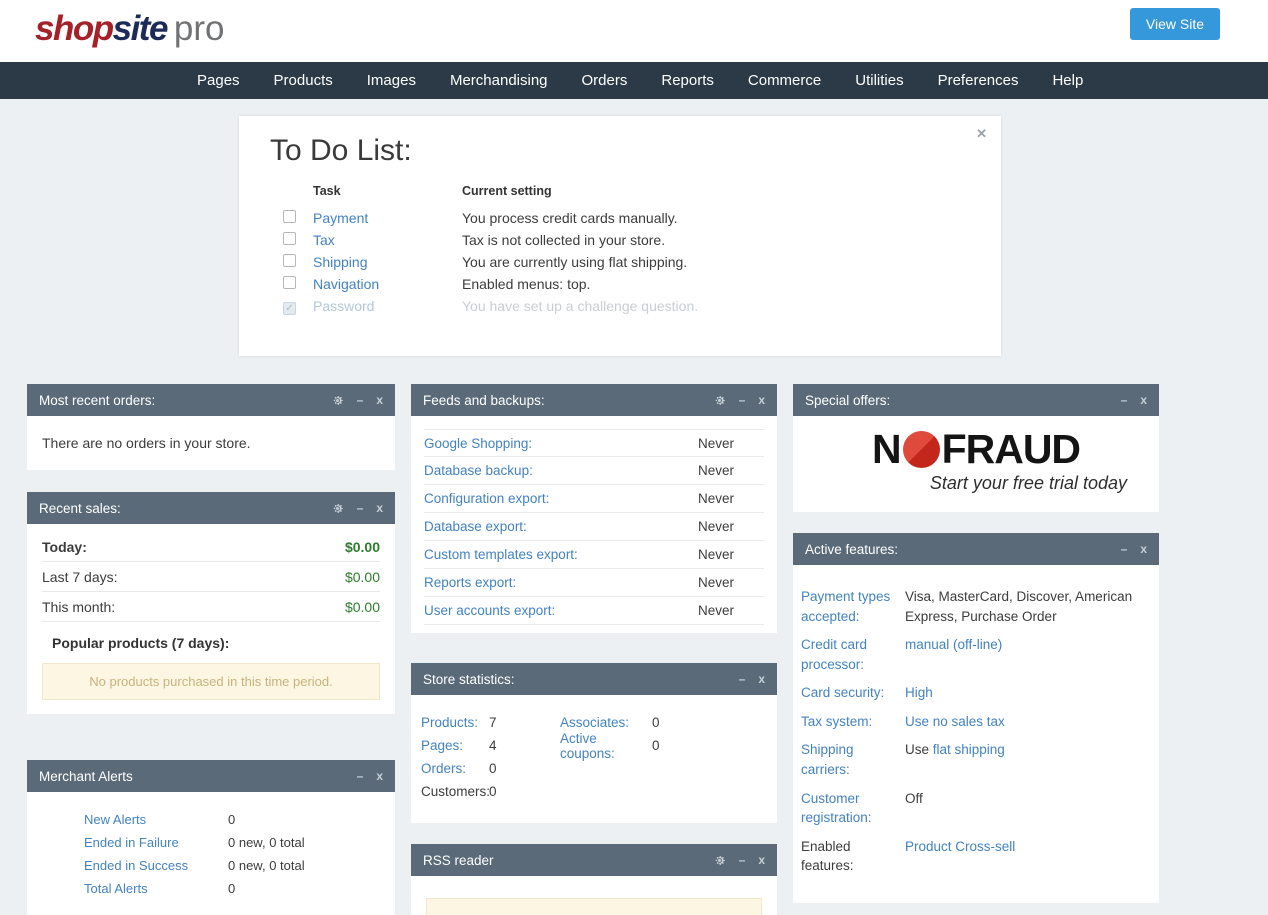 This screenshot has width=1268, height=915. What do you see at coordinates (843, 693) in the screenshot?
I see `card-security-link: Card security:` at bounding box center [843, 693].